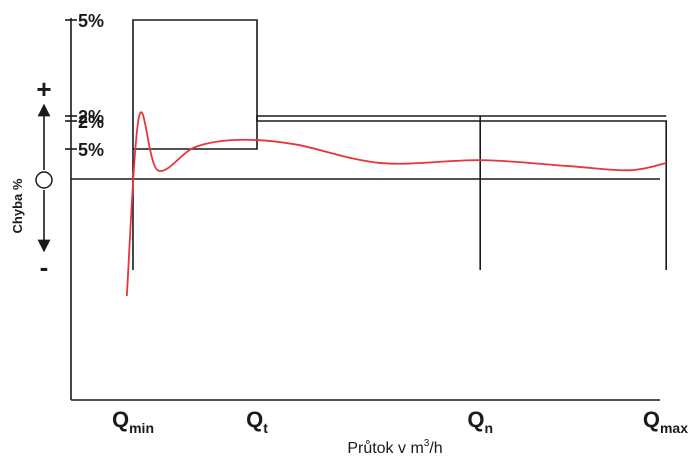  What do you see at coordinates (480, 421) in the screenshot?
I see `x-tick-label: Qn` at bounding box center [480, 421].